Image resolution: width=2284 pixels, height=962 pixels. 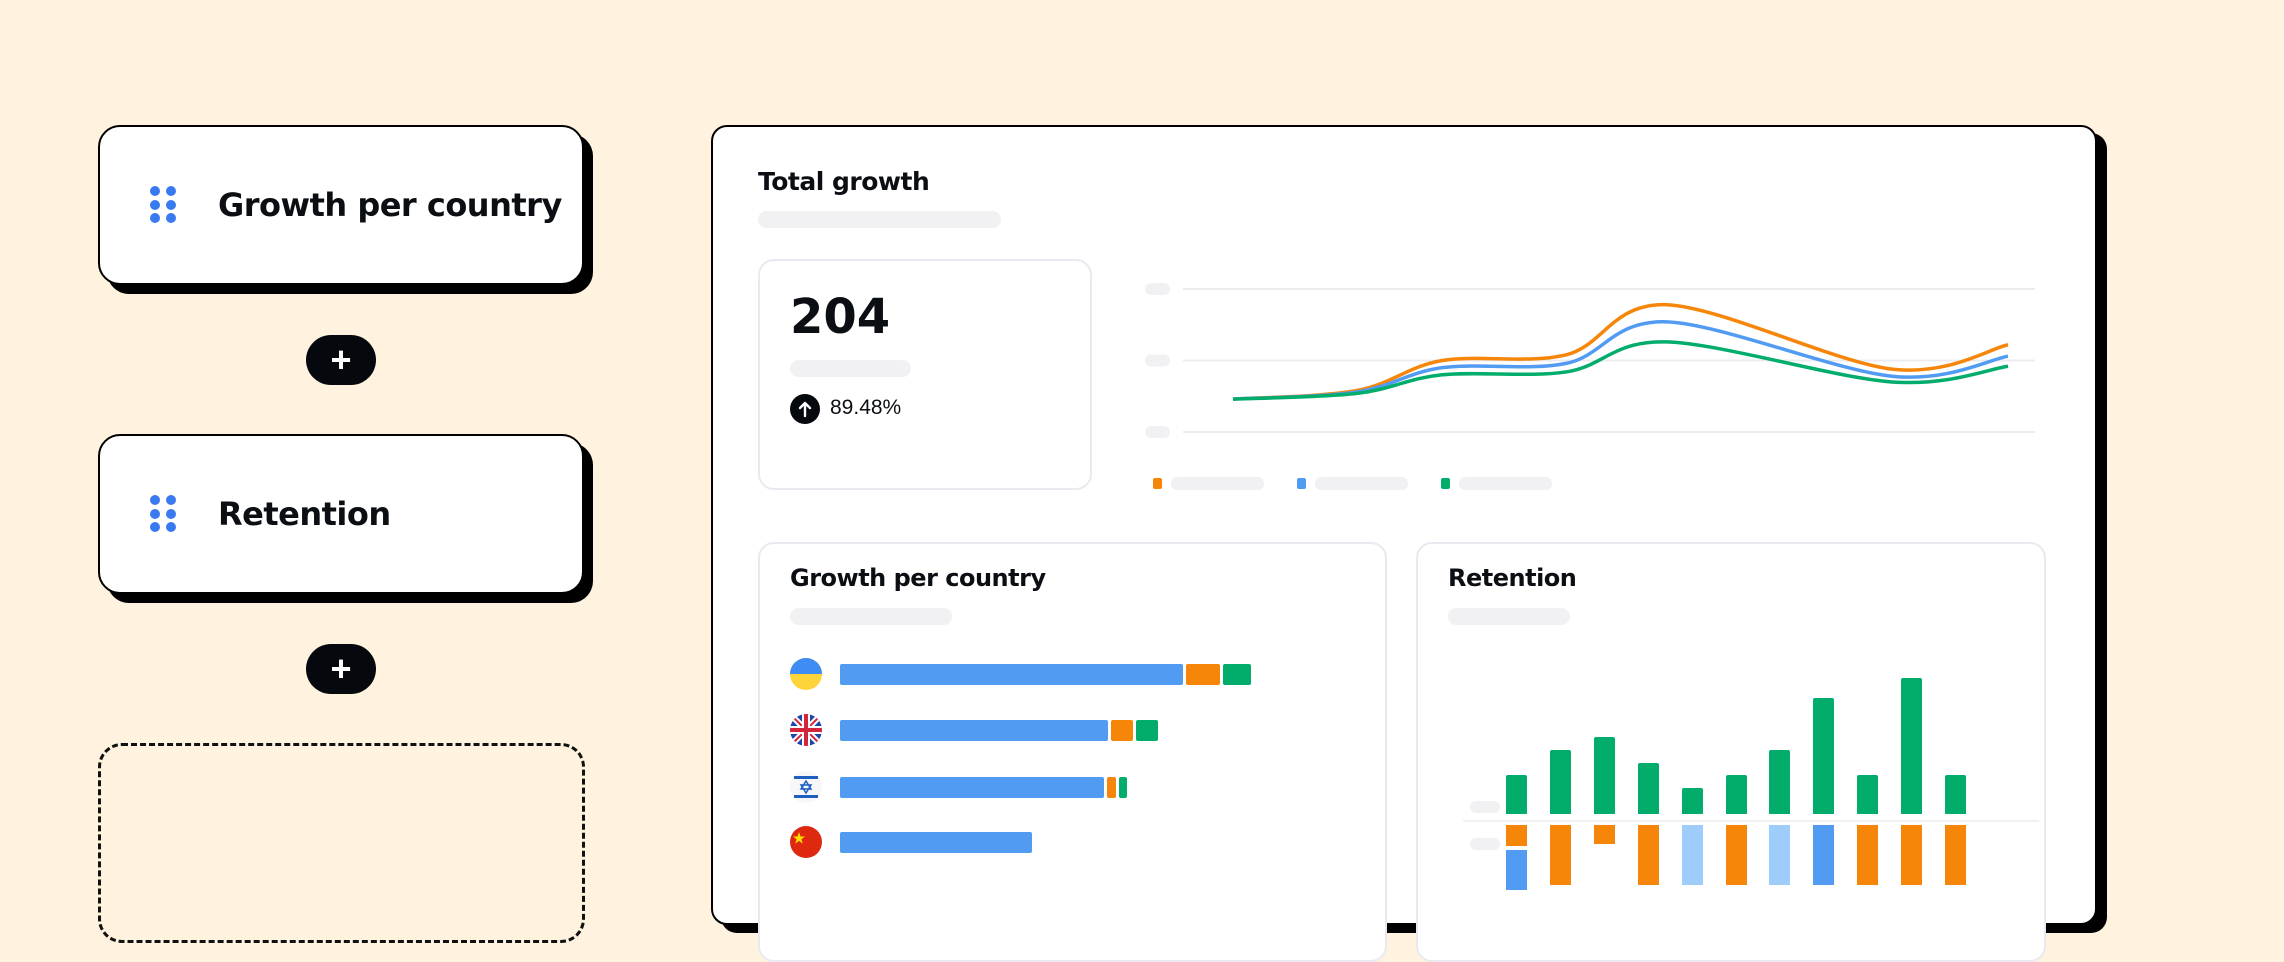 What do you see at coordinates (1512, 578) in the screenshot?
I see `card-title: Retention` at bounding box center [1512, 578].